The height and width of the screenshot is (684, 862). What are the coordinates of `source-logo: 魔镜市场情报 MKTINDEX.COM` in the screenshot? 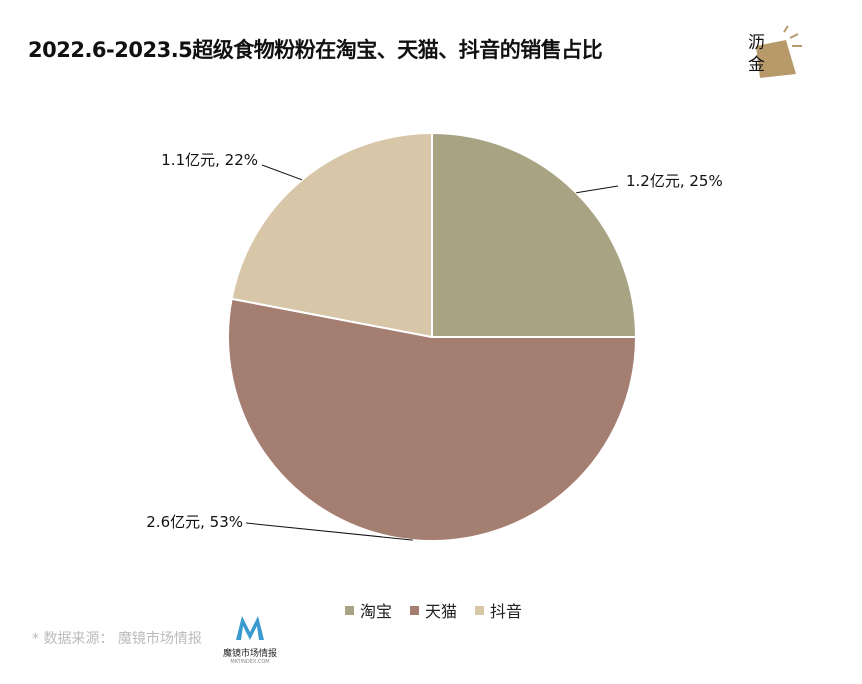 It's located at (250, 639).